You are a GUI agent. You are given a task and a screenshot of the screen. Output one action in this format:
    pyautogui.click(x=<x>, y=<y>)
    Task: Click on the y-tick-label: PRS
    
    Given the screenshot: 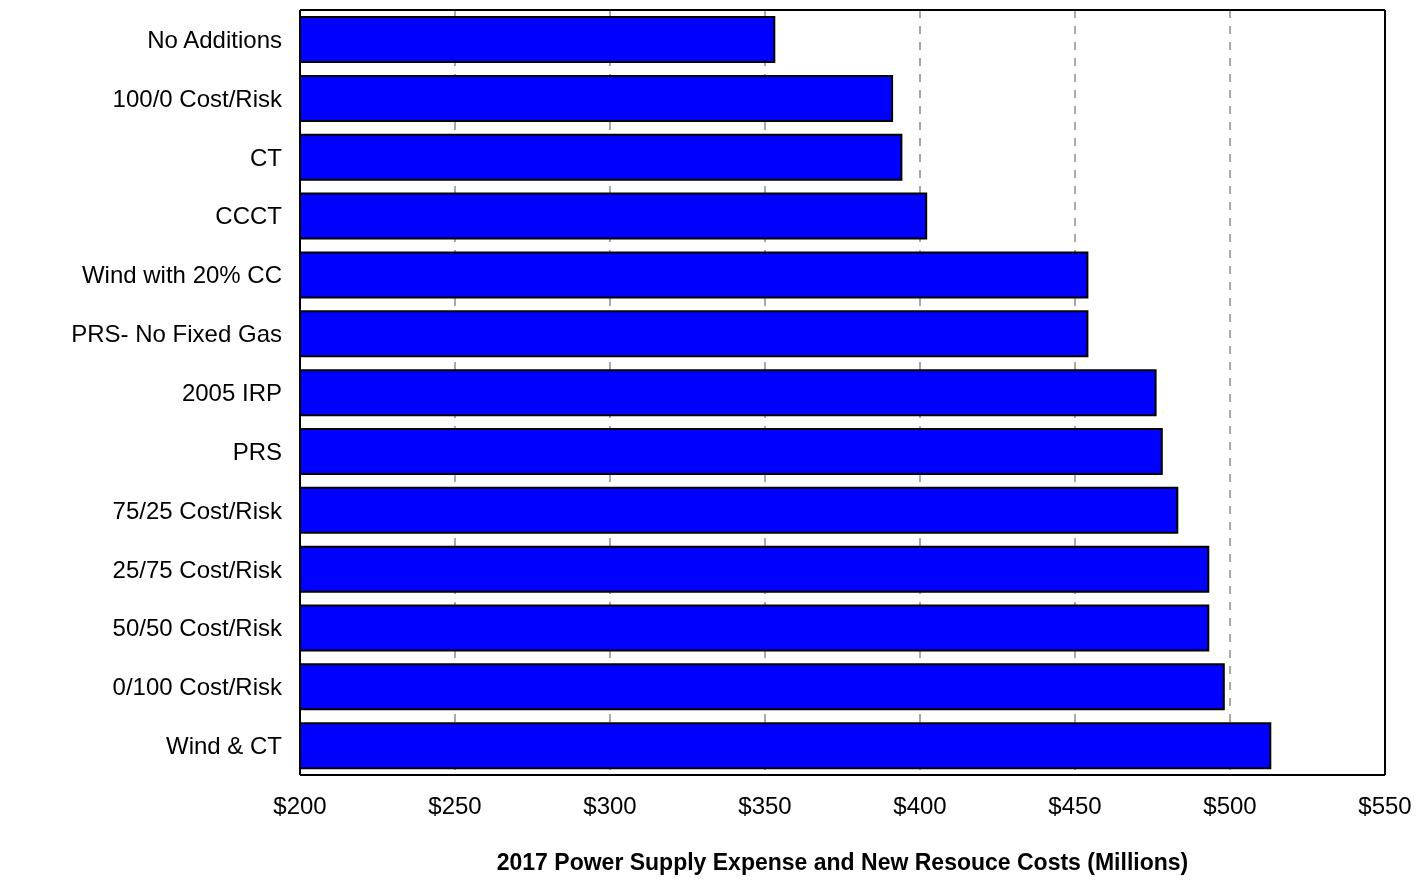 What is the action you would take?
    pyautogui.click(x=257, y=451)
    